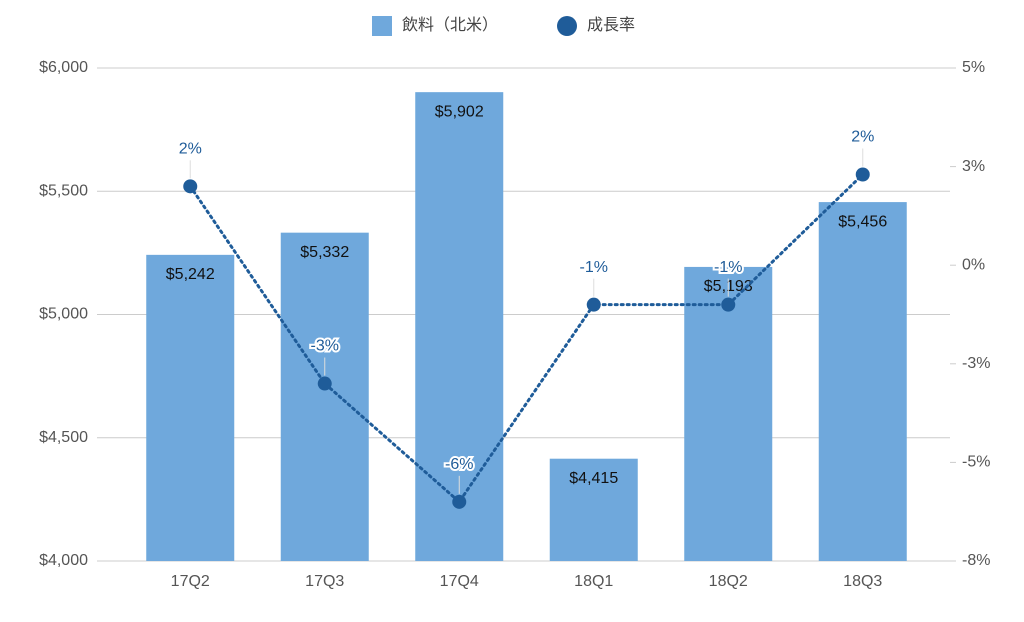  Describe the element at coordinates (324, 581) in the screenshot. I see `x-tick-label: 17Q3` at that location.